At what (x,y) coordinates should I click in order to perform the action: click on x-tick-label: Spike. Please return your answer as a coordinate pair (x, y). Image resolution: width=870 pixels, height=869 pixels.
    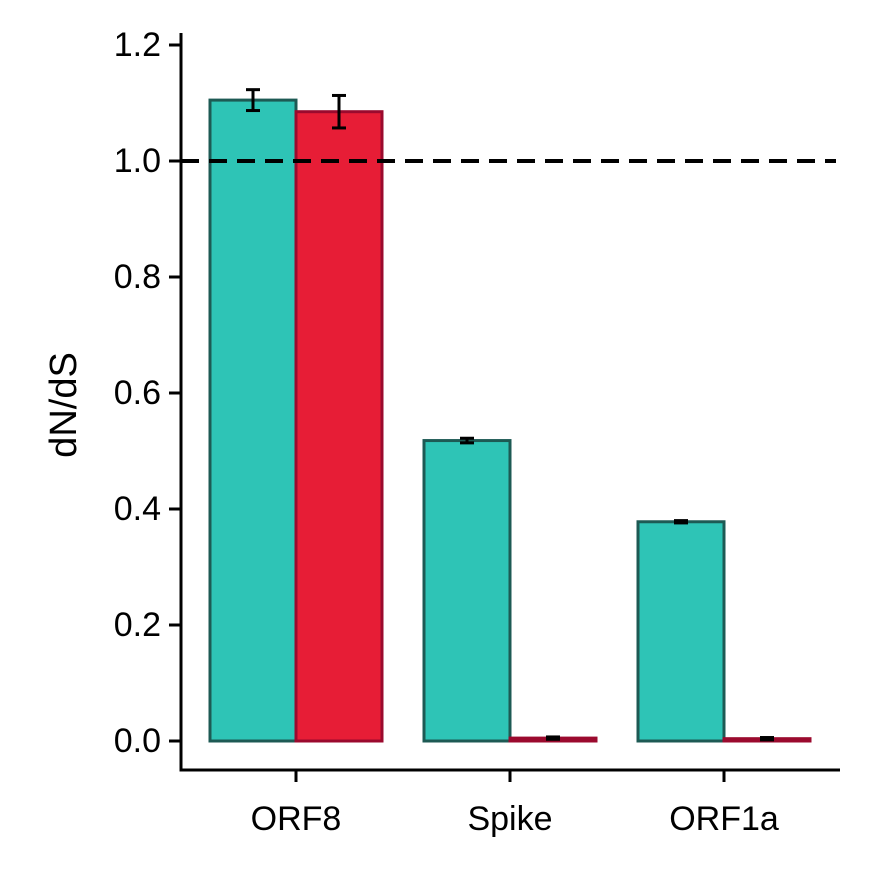
    Looking at the image, I should click on (509, 819).